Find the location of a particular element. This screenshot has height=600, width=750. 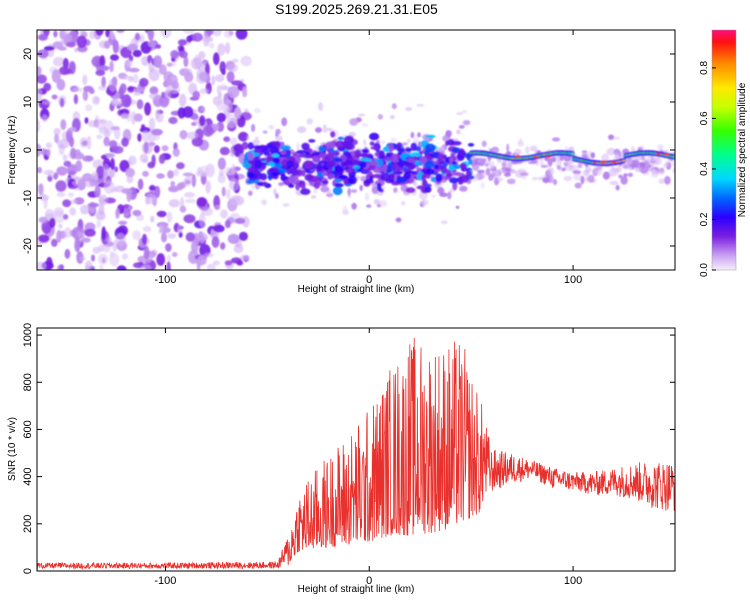

x-tick-label: 100 is located at coordinates (573, 280).